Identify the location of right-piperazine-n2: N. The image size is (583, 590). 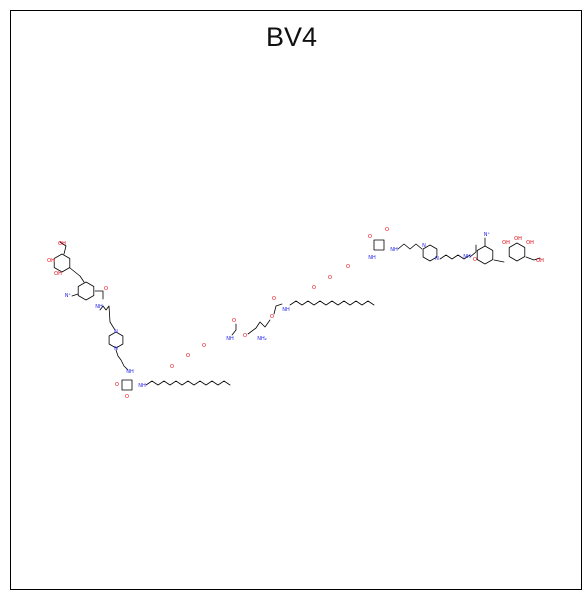
(437, 259).